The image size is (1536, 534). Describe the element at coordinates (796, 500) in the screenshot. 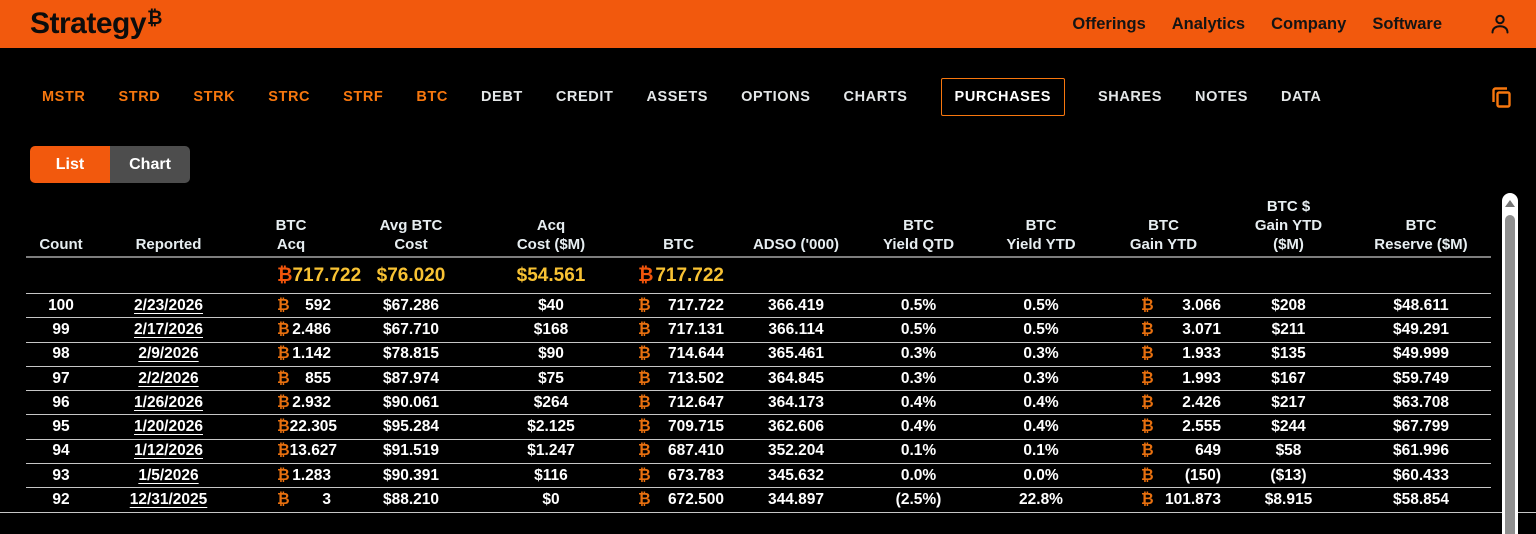

I see `cell-adso: 344.897` at that location.